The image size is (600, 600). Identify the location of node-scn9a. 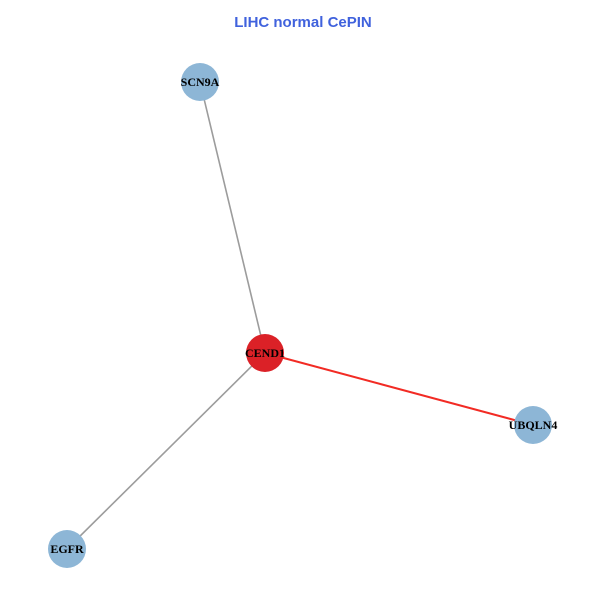
(200, 82).